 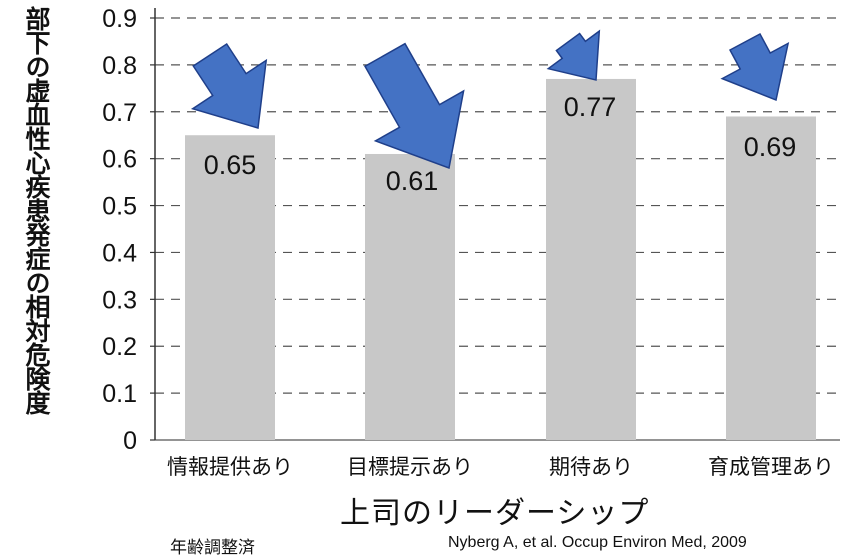 What do you see at coordinates (230, 165) in the screenshot?
I see `value-label: 0.65` at bounding box center [230, 165].